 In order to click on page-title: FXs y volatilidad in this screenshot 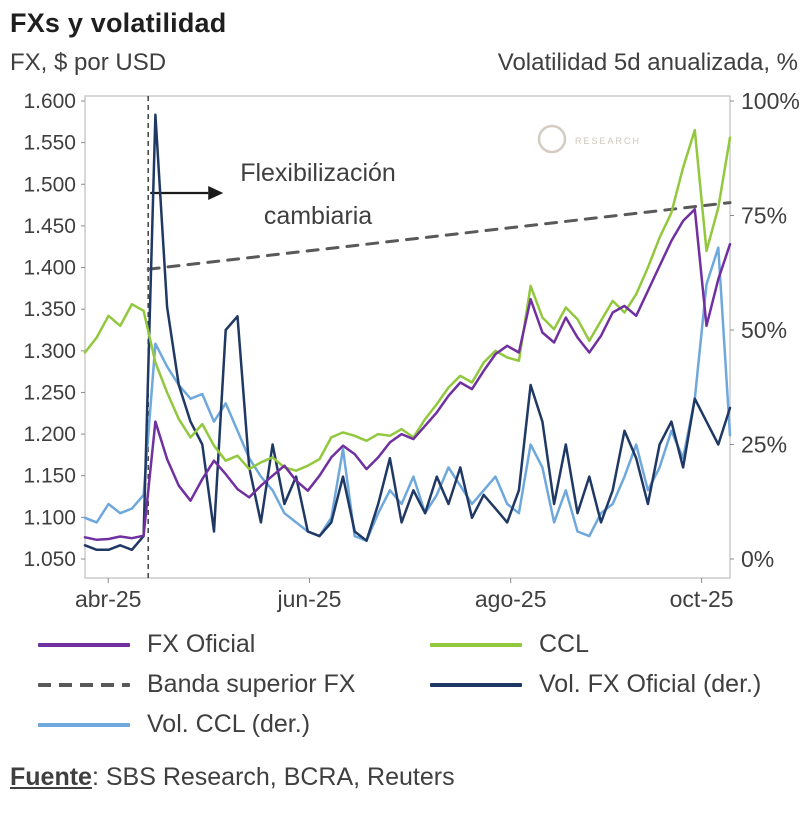, I will do `click(118, 23)`.